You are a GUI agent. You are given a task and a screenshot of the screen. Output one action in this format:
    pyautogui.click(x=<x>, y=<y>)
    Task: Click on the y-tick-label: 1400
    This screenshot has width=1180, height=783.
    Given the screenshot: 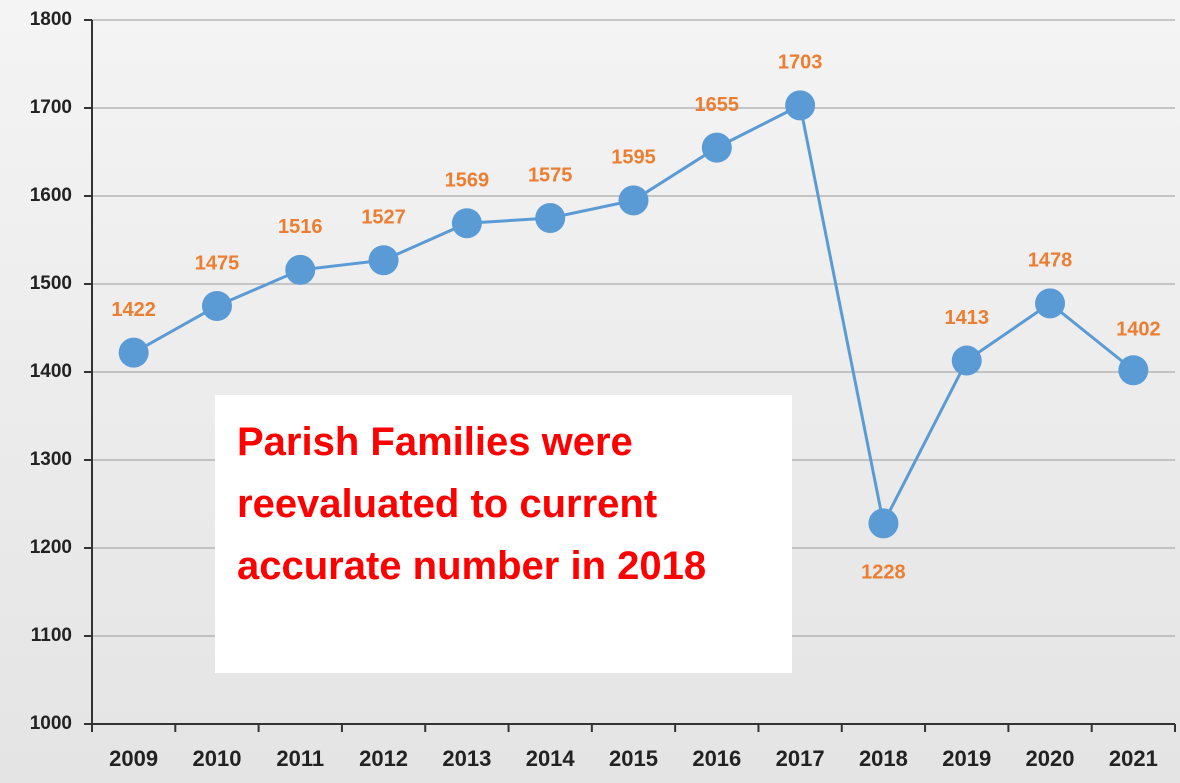 What is the action you would take?
    pyautogui.click(x=51, y=371)
    